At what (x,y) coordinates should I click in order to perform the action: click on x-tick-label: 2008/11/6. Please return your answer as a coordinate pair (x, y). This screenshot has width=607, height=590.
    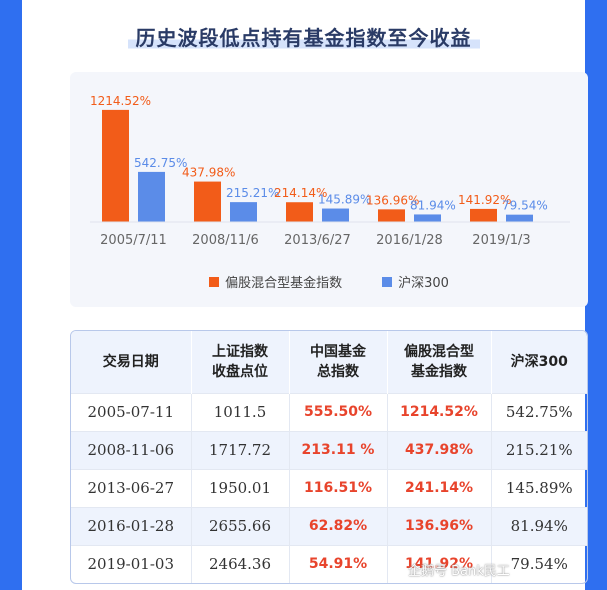
    Looking at the image, I should click on (225, 240).